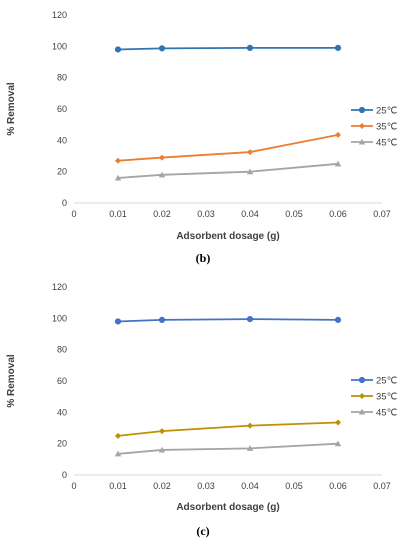 The height and width of the screenshot is (550, 406). I want to click on panel-label: (b), so click(203, 258).